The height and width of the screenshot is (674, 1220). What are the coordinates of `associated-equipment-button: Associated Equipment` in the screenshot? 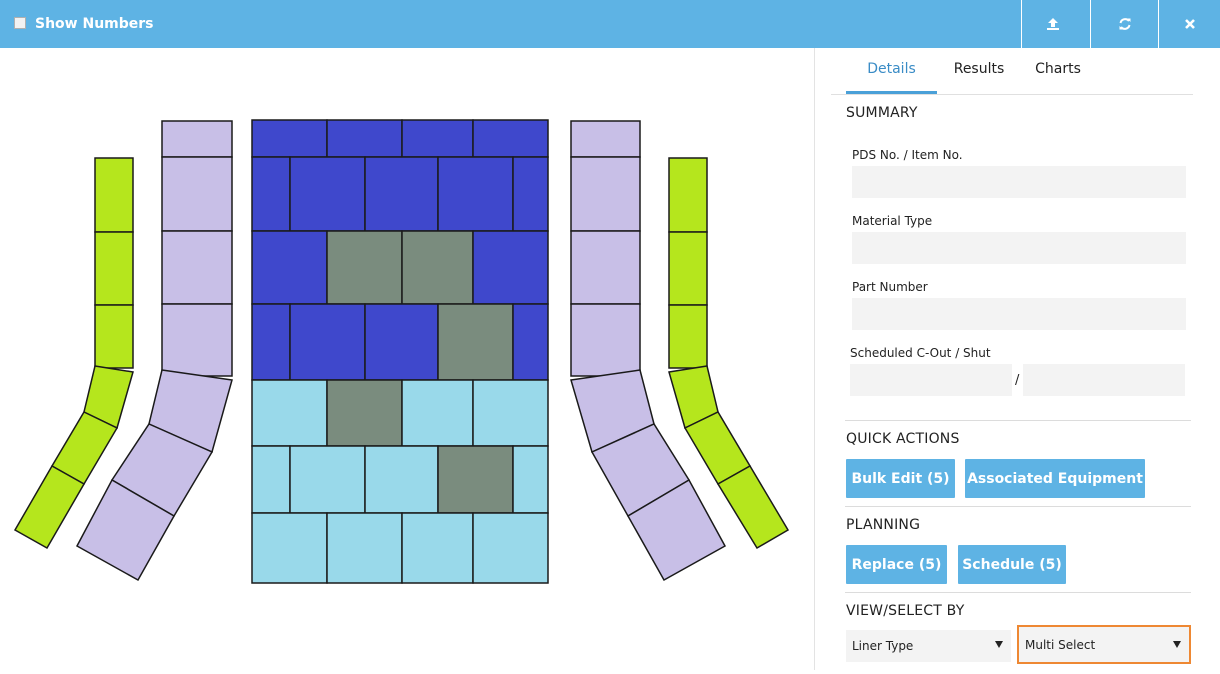 It's located at (1055, 478).